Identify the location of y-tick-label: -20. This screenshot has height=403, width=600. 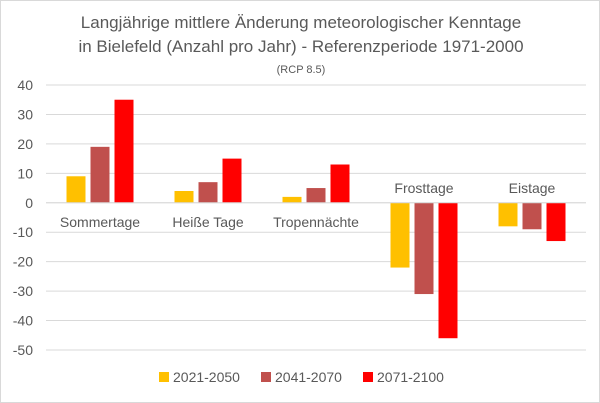
(23, 262).